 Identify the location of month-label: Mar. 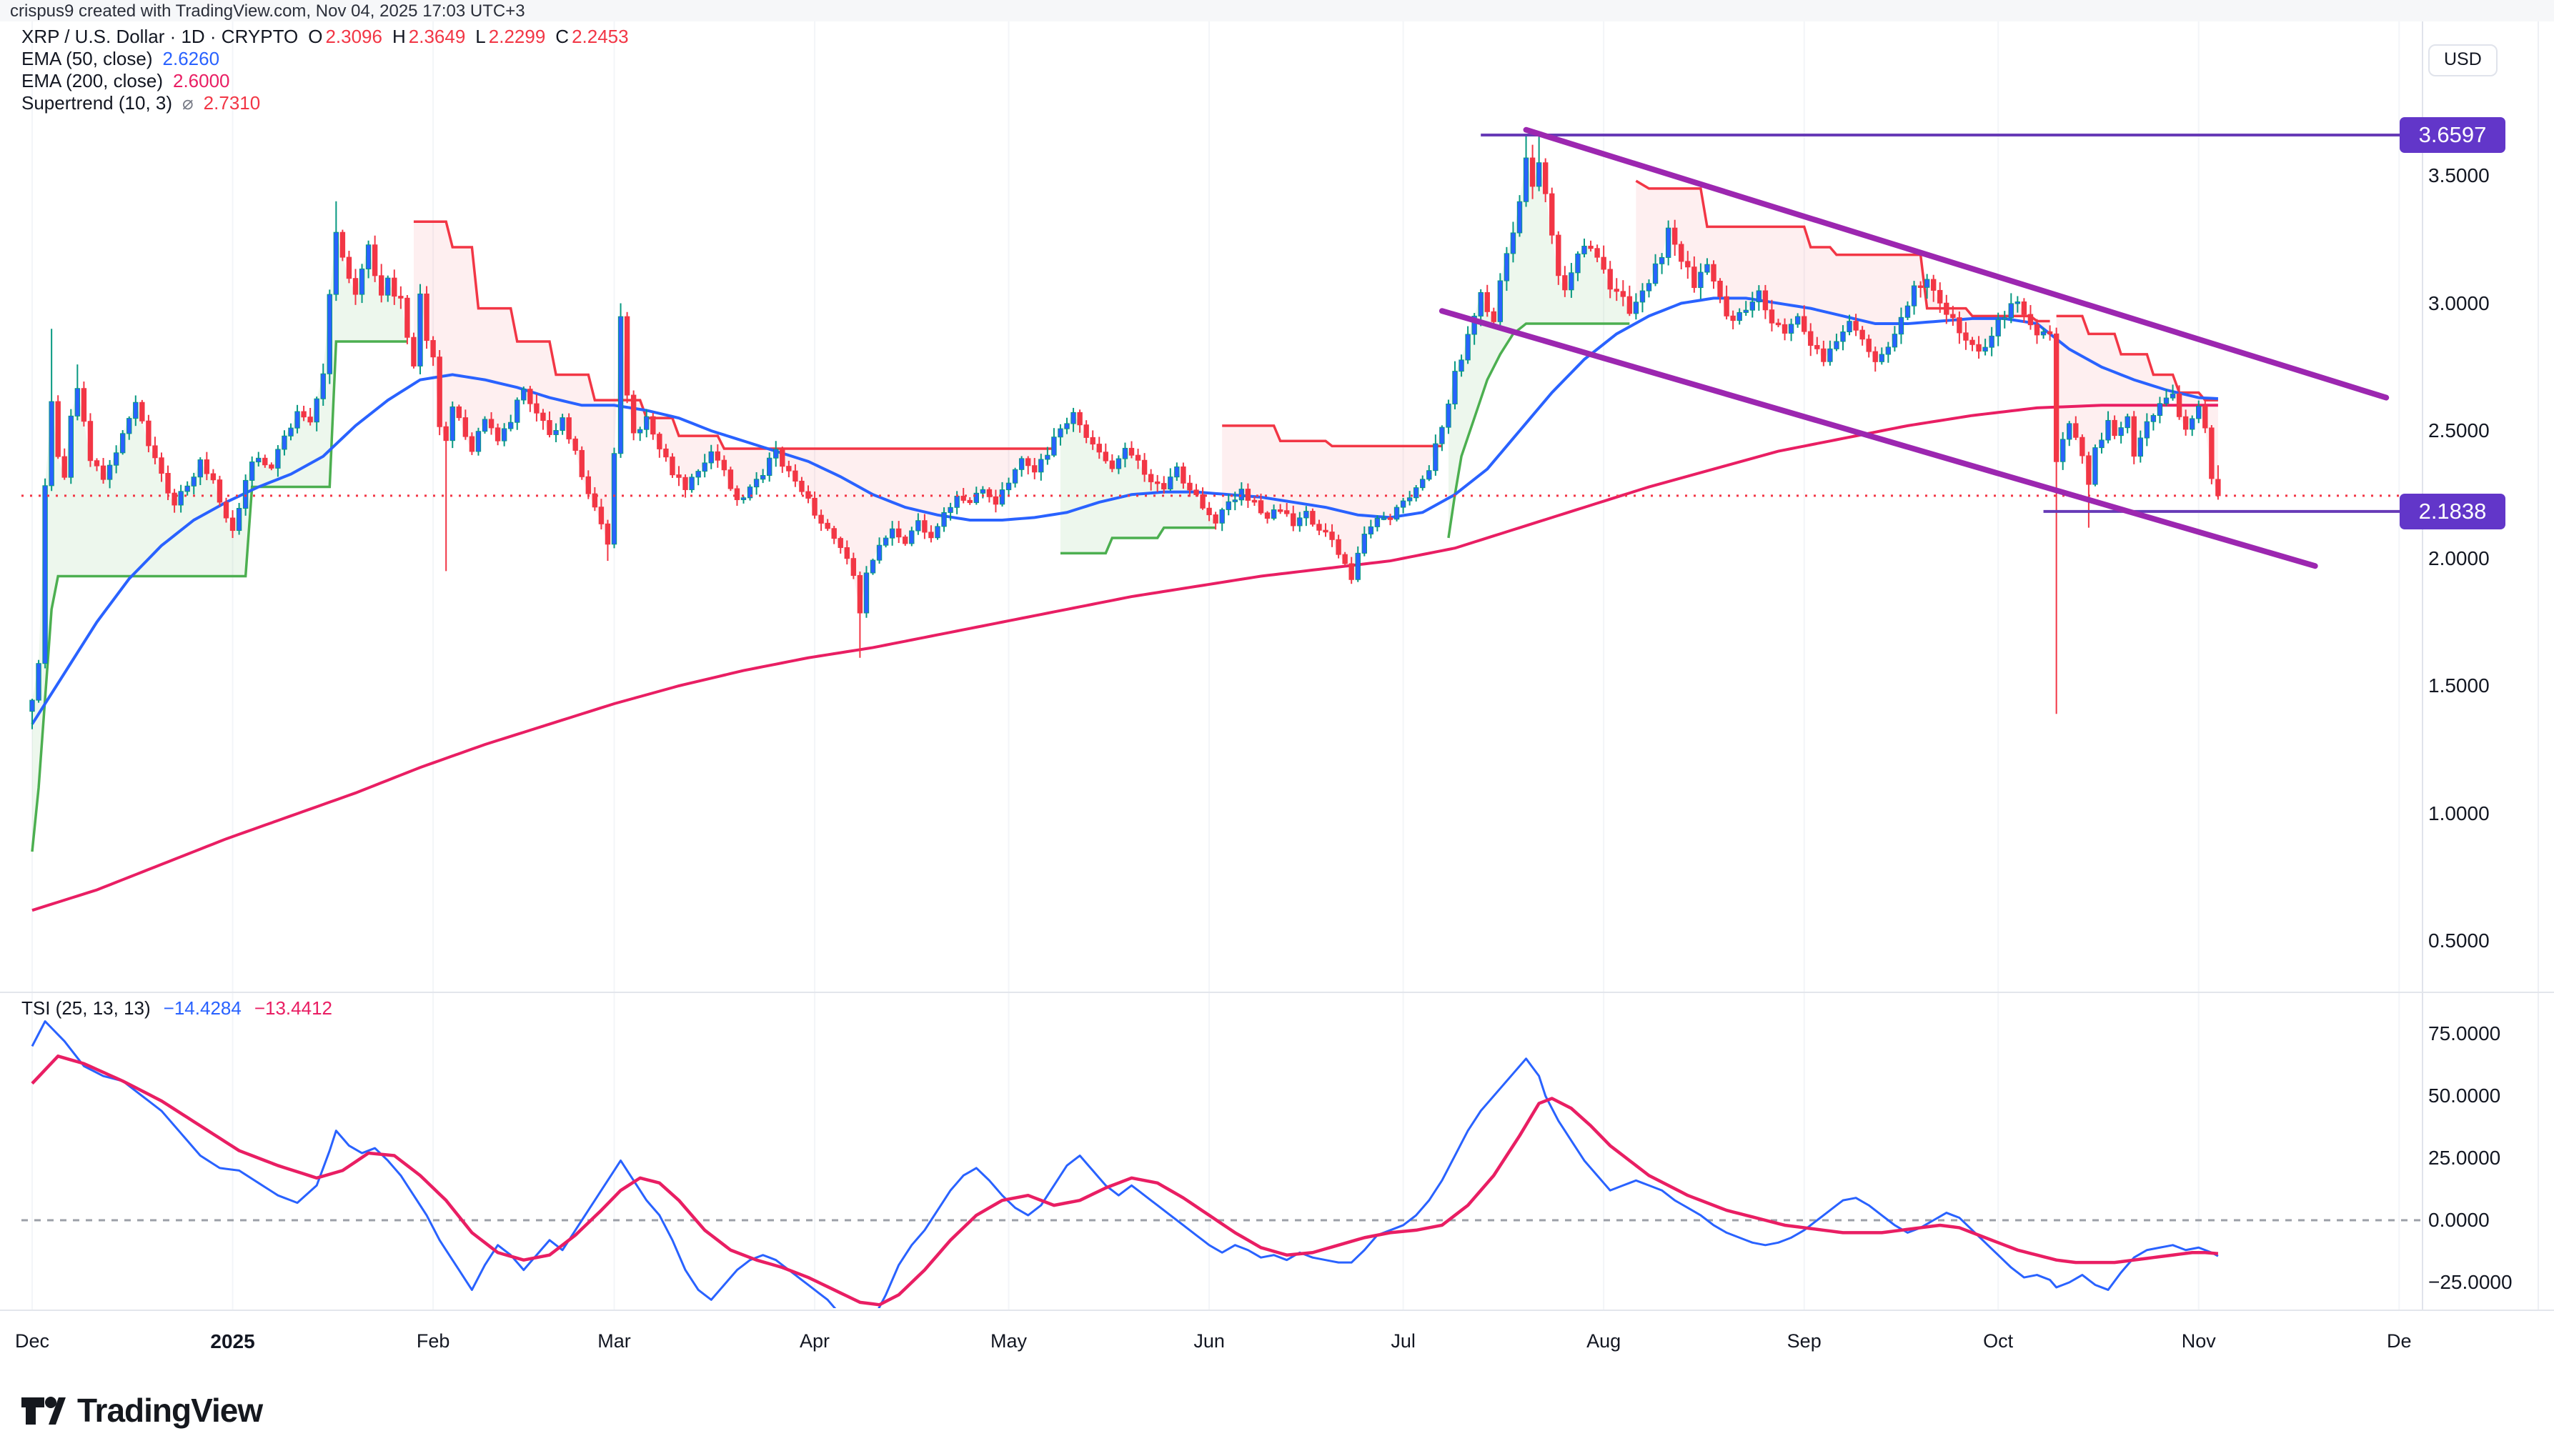
(614, 1341).